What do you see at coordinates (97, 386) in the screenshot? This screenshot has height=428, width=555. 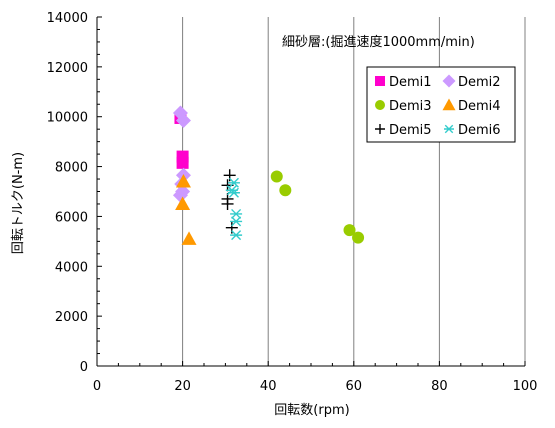 I see `x-tick-label: 0` at bounding box center [97, 386].